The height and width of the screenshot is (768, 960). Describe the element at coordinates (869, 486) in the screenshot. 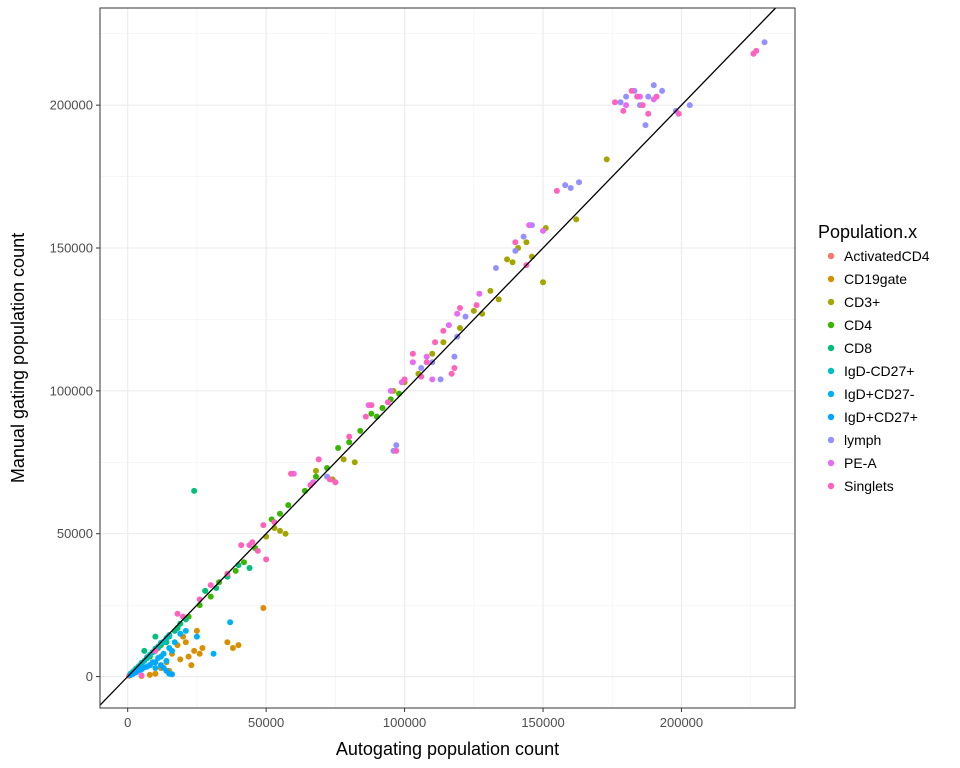

I see `legend-label: Singlets` at that location.